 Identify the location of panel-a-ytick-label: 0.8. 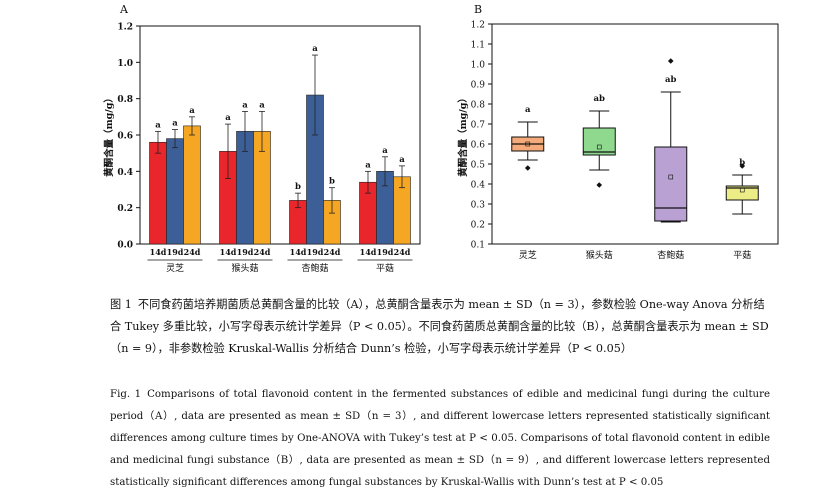
(125, 100).